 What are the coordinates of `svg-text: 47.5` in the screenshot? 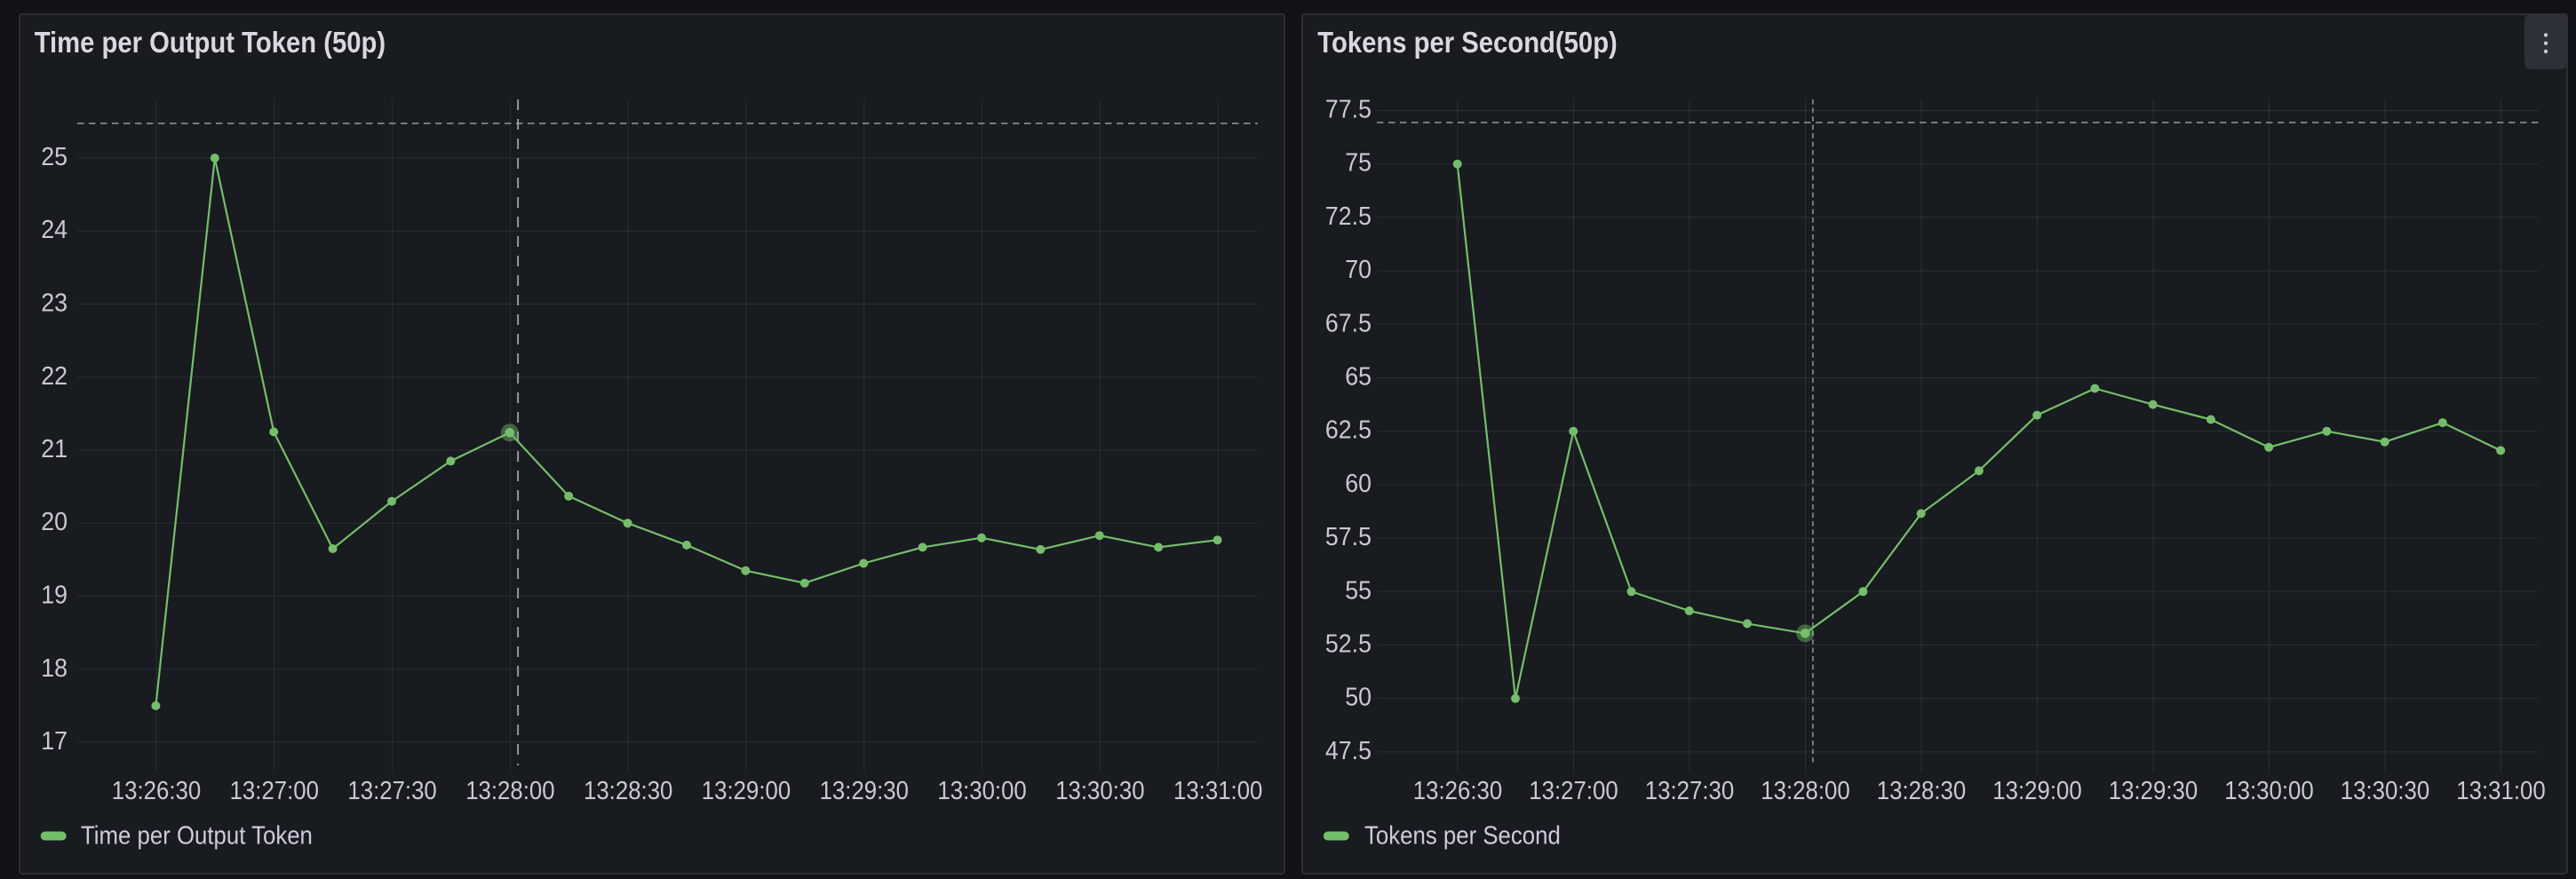 It's located at (1348, 751).